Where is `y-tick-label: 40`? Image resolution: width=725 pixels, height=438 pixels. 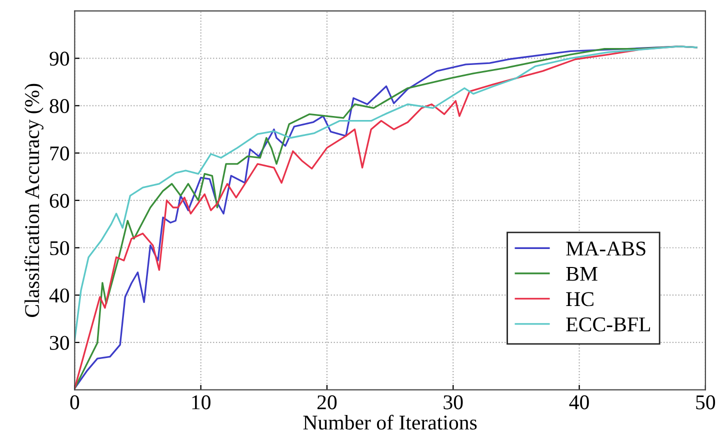 y-tick-label: 40 is located at coordinates (59, 295).